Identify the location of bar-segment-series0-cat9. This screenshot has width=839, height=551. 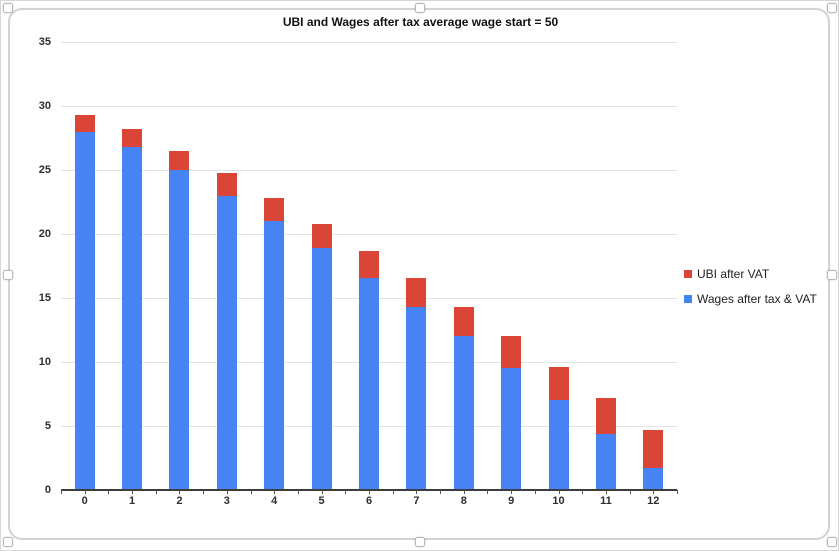
(511, 429).